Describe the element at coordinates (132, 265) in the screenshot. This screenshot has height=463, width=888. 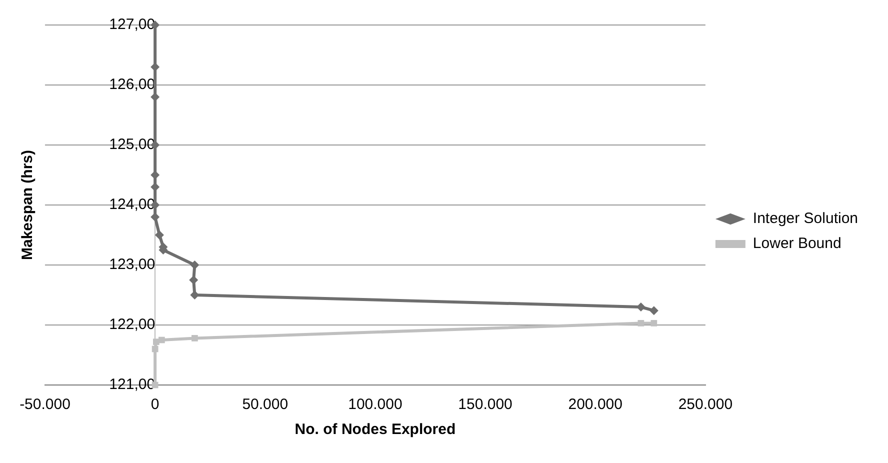
I see `y-tick-label: 123,00` at that location.